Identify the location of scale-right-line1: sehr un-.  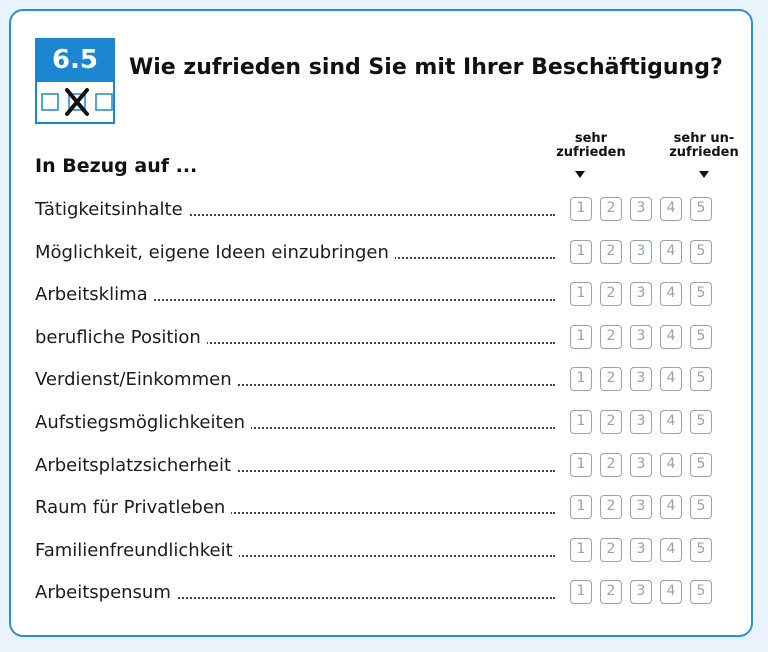
(704, 138).